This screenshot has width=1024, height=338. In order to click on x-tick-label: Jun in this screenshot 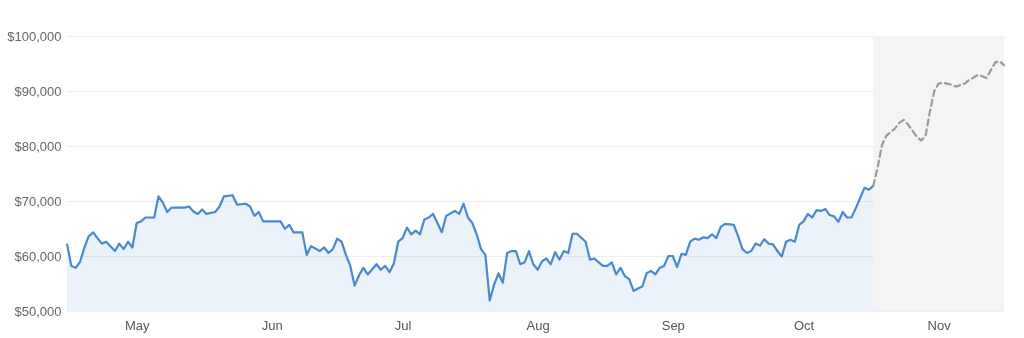, I will do `click(272, 325)`.